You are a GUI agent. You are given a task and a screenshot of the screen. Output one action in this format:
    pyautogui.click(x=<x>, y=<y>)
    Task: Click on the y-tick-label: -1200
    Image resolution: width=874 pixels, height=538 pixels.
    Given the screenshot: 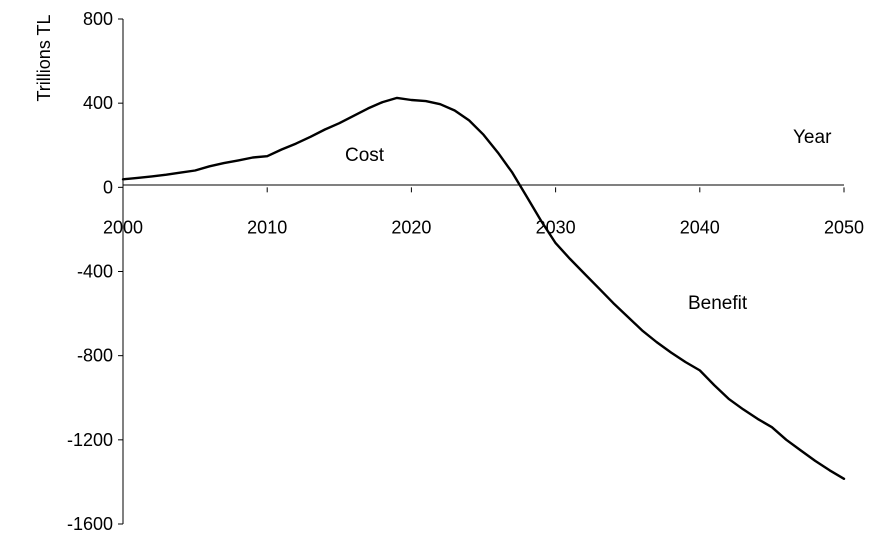 What is the action you would take?
    pyautogui.click(x=90, y=440)
    